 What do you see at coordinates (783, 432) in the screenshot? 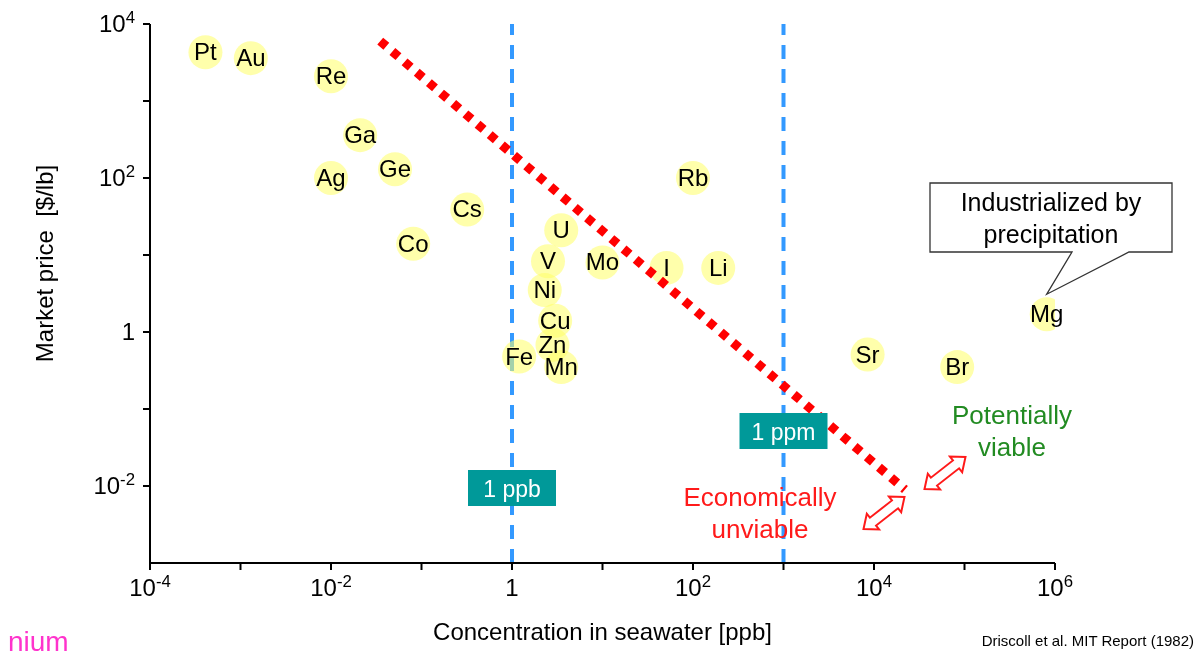
I see `ref-line-label: 1 ppm` at bounding box center [783, 432].